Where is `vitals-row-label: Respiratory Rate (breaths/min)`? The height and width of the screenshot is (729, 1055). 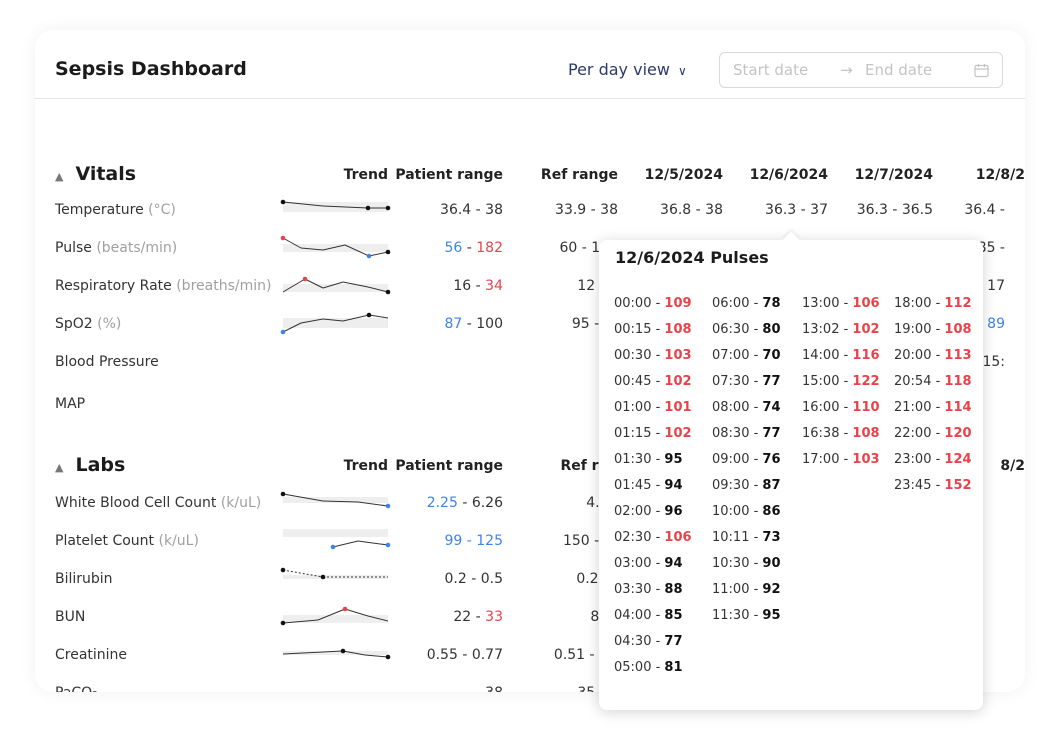
vitals-row-label: Respiratory Rate (breaths/min) is located at coordinates (163, 286).